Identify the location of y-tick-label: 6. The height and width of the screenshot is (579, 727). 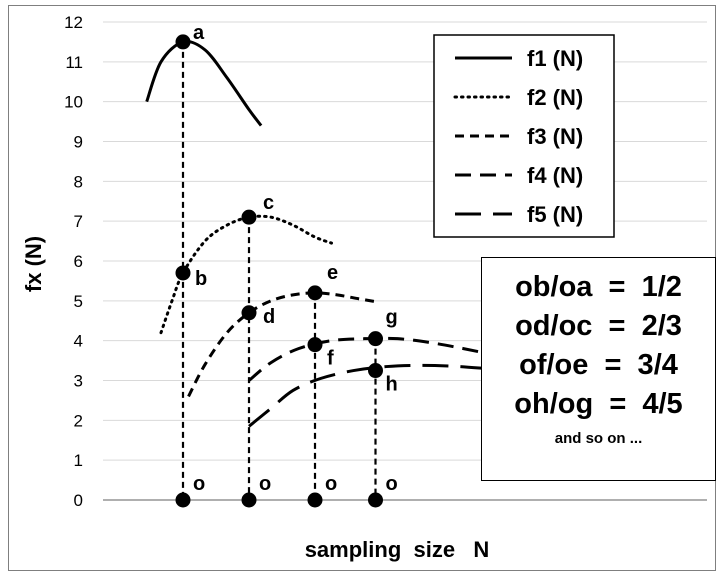
(78, 261).